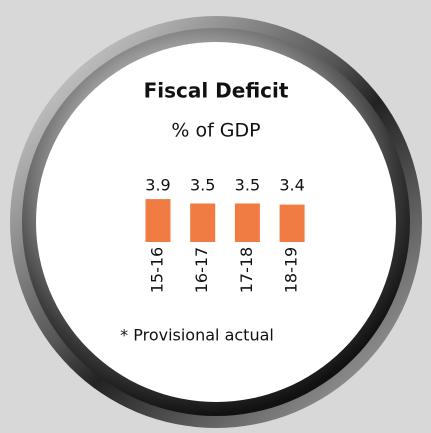  What do you see at coordinates (246, 270) in the screenshot?
I see `x-tick-label: 17-18` at bounding box center [246, 270].